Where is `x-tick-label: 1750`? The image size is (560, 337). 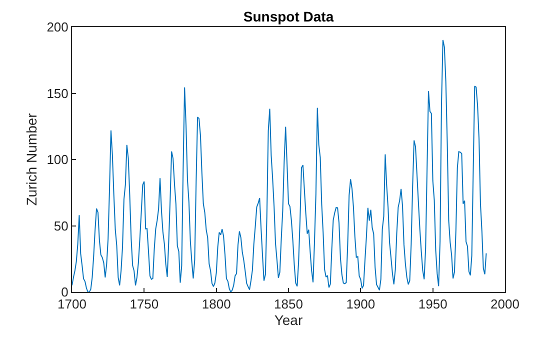 x-tick-label: 1750 is located at coordinates (144, 304).